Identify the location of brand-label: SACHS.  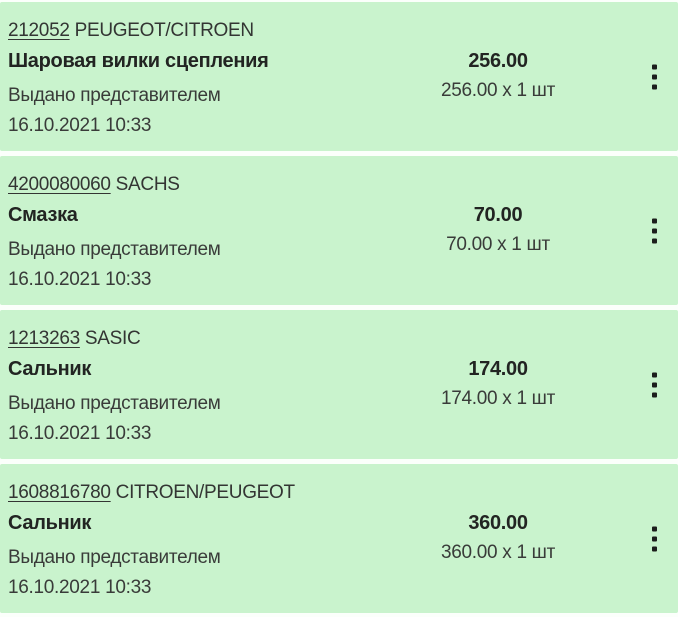
(147, 184).